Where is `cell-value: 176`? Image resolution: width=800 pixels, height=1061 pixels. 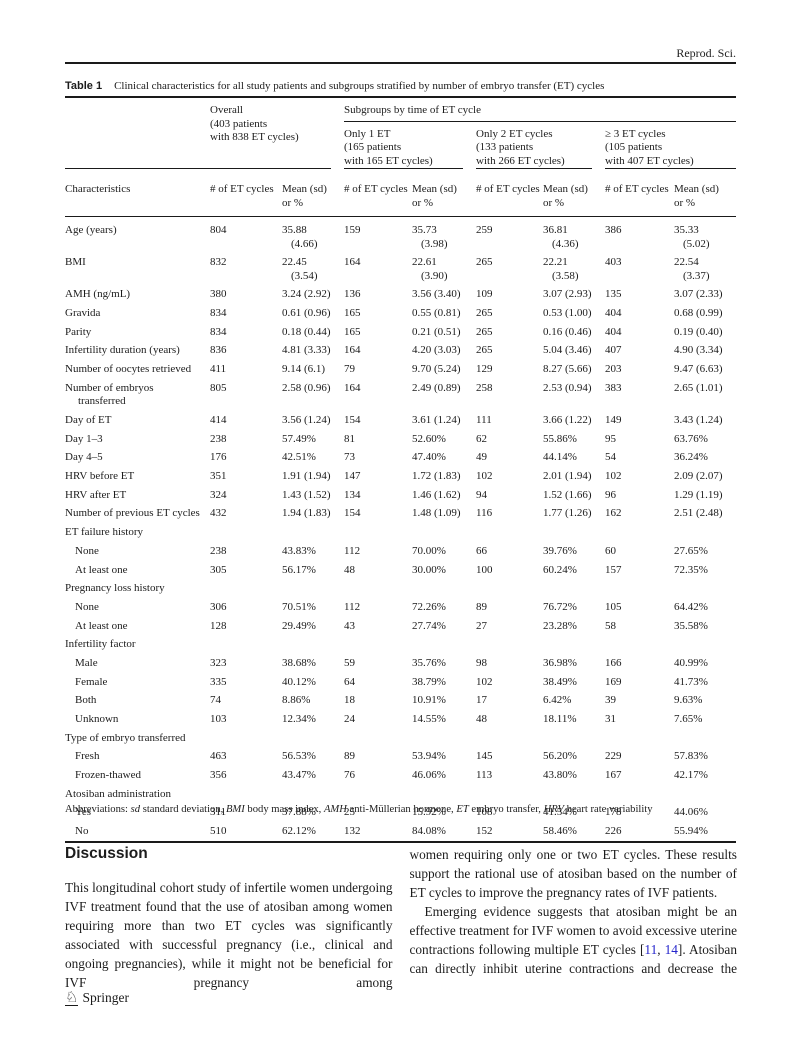 cell-value: 176 is located at coordinates (218, 457).